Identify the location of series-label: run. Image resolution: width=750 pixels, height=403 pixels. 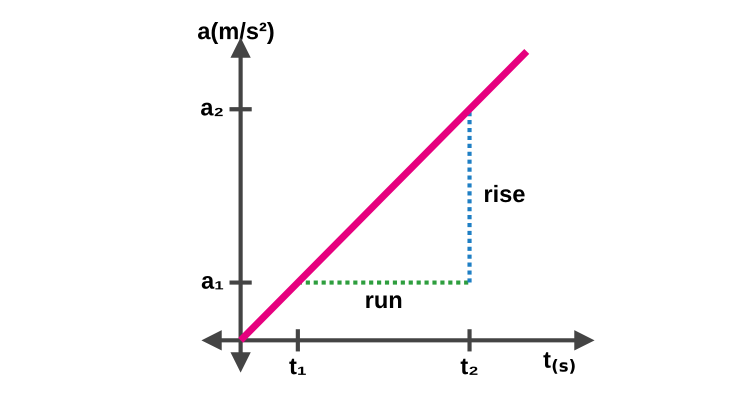
(384, 301).